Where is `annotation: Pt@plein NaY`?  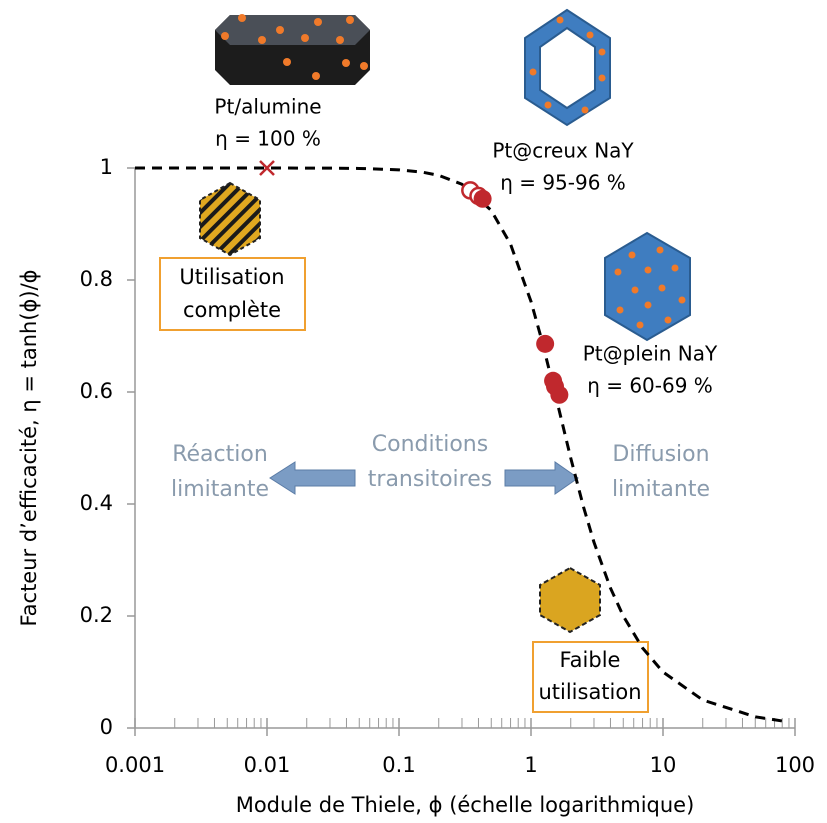 annotation: Pt@plein NaY is located at coordinates (650, 354).